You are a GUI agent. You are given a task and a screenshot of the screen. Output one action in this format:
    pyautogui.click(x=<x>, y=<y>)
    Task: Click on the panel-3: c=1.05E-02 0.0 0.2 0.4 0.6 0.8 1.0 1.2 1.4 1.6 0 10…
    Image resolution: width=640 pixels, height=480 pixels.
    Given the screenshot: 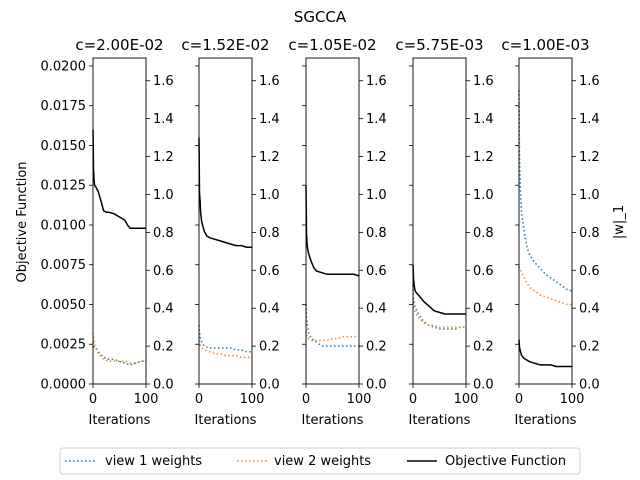 What is the action you would take?
    pyautogui.click(x=337, y=232)
    